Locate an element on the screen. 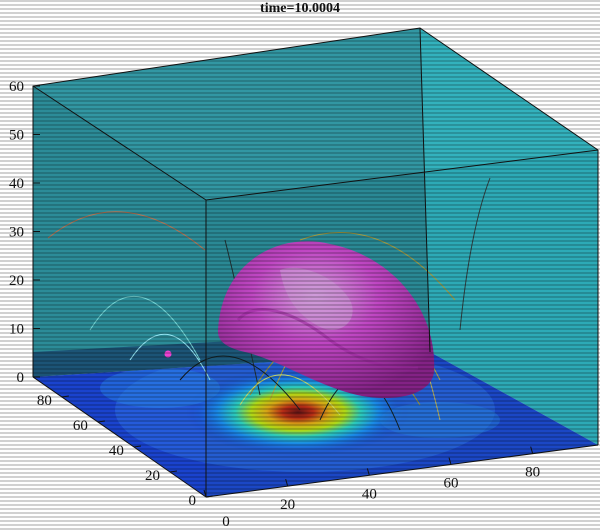 The width and height of the screenshot is (600, 530). y-tick-label: 20 is located at coordinates (152, 476).